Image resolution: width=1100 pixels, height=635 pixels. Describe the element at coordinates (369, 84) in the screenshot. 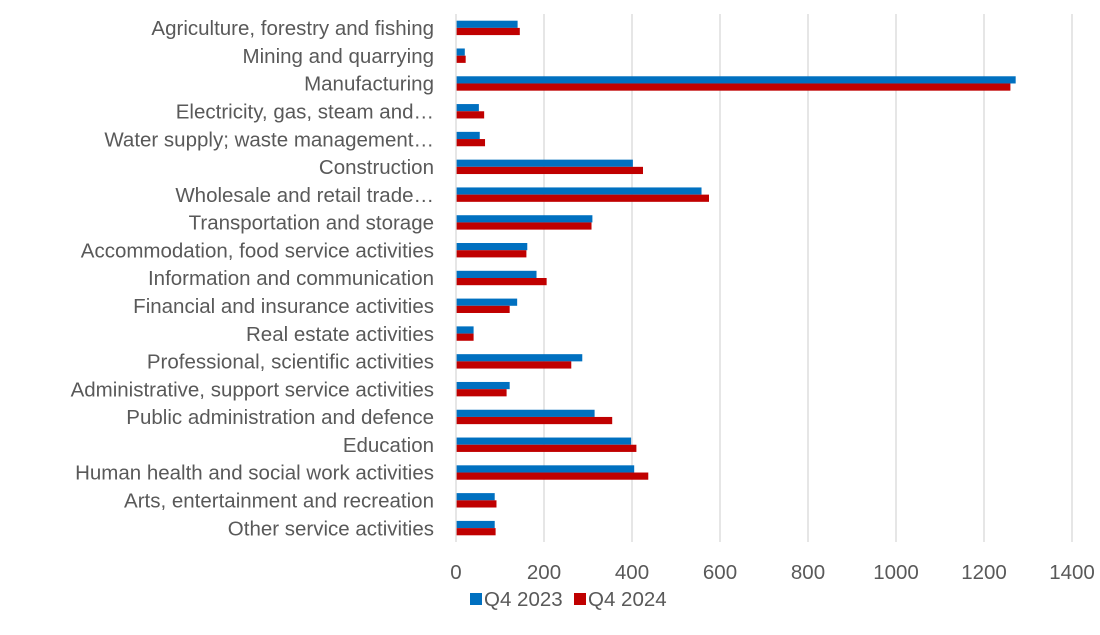

I see `category-label: Manufacturing` at that location.